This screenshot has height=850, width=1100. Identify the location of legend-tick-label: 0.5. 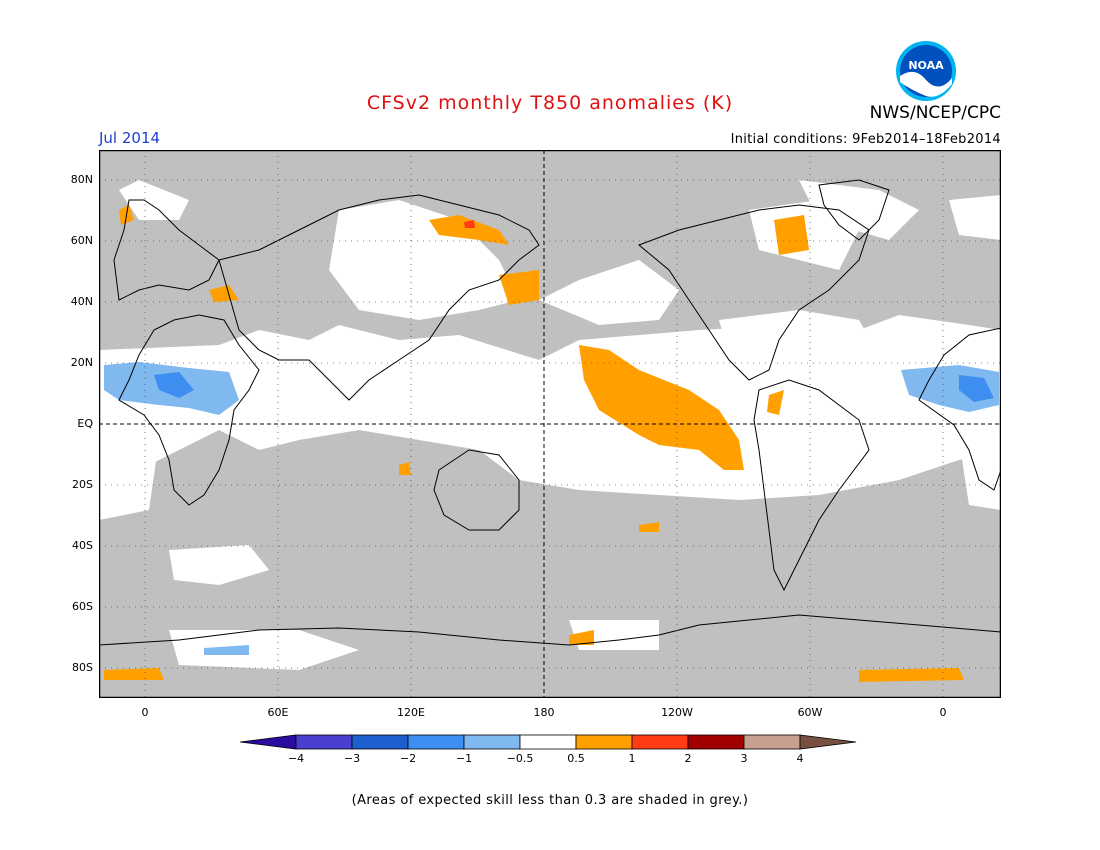
(576, 758).